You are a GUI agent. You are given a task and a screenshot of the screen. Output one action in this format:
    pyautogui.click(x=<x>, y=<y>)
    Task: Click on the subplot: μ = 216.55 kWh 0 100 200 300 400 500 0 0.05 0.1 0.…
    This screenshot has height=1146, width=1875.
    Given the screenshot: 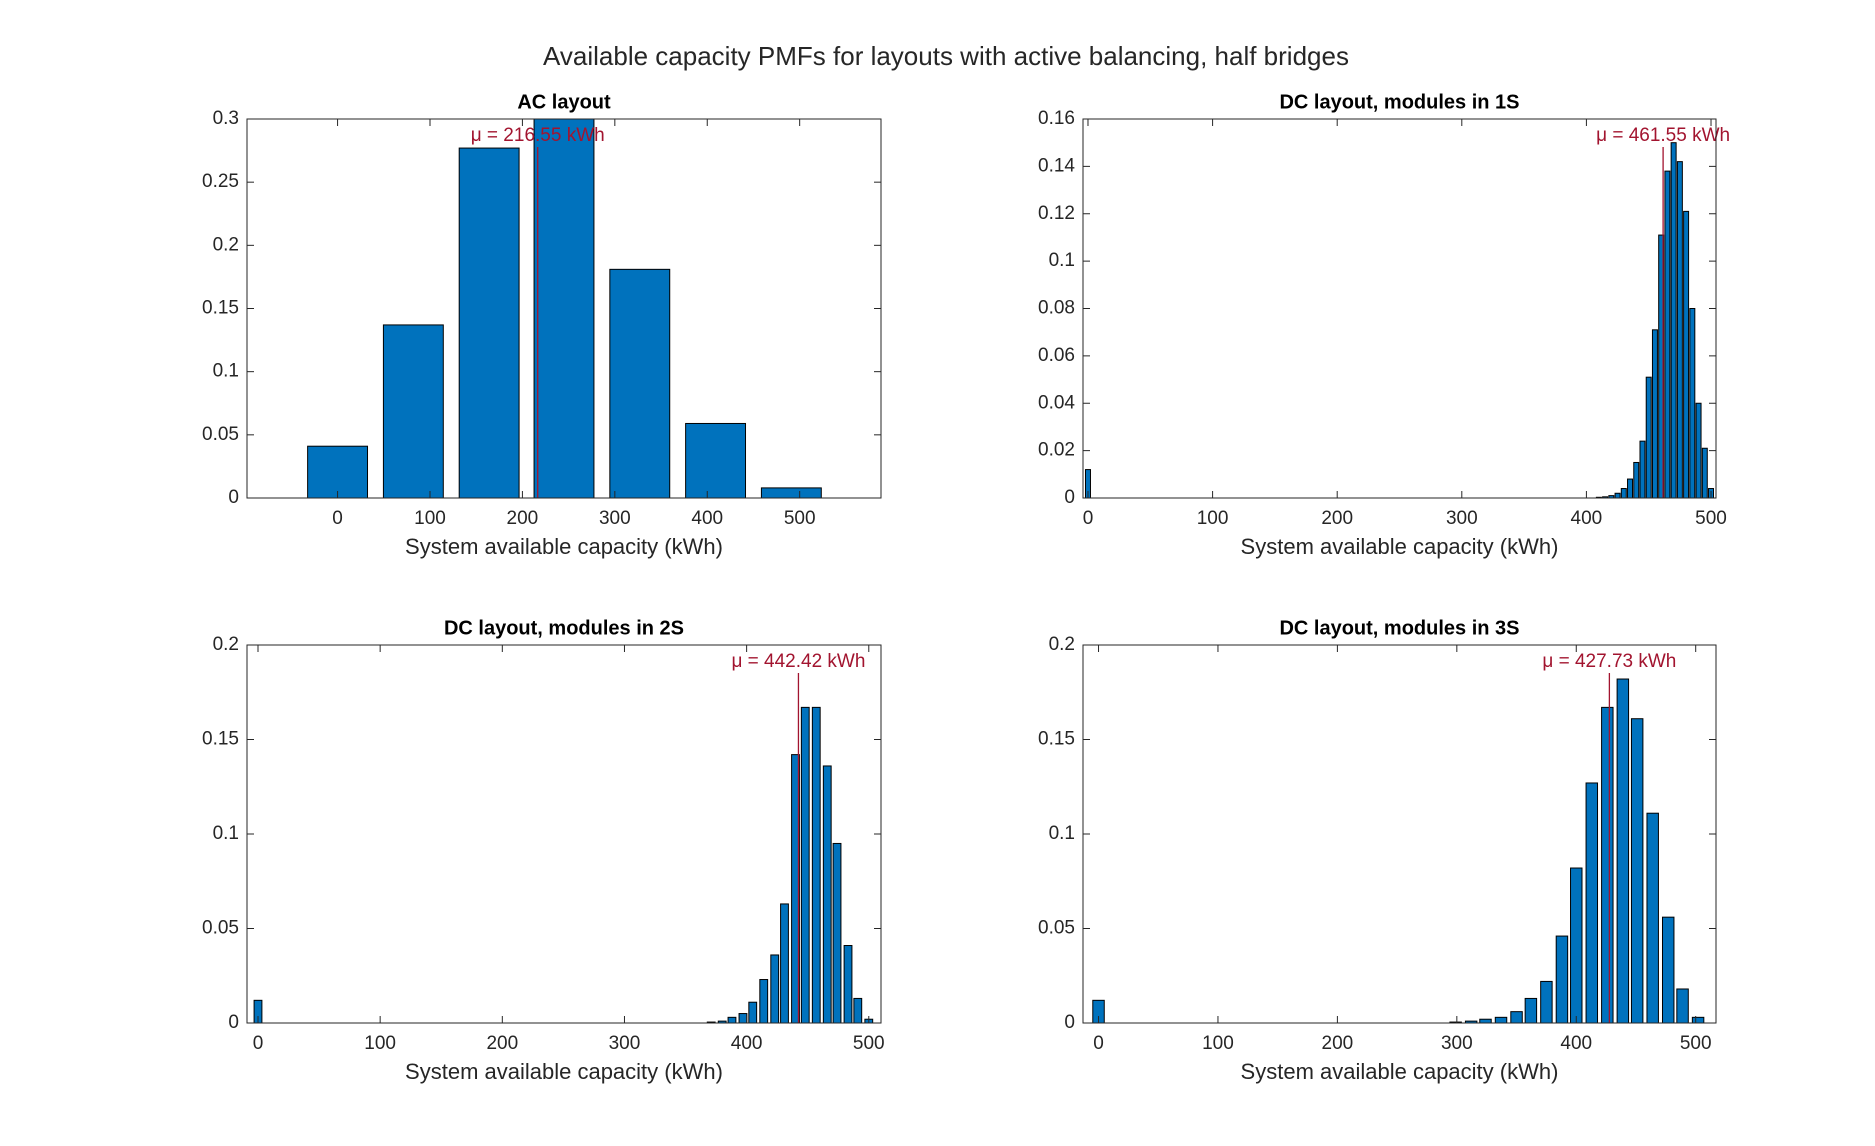 What is the action you would take?
    pyautogui.click(x=542, y=325)
    